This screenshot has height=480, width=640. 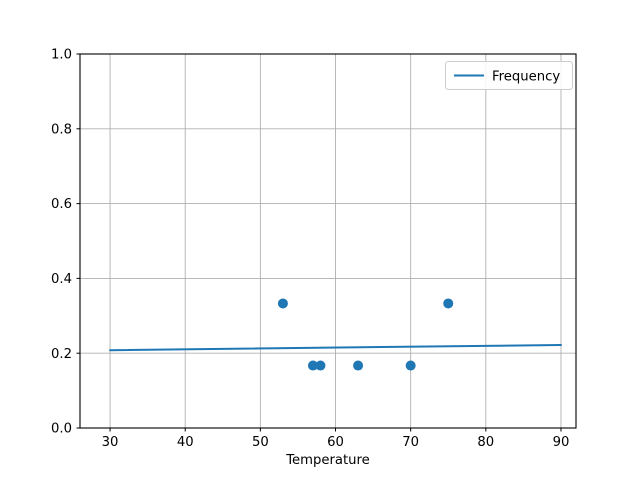 I want to click on y-tick-label-0: 0.0, so click(x=61, y=429).